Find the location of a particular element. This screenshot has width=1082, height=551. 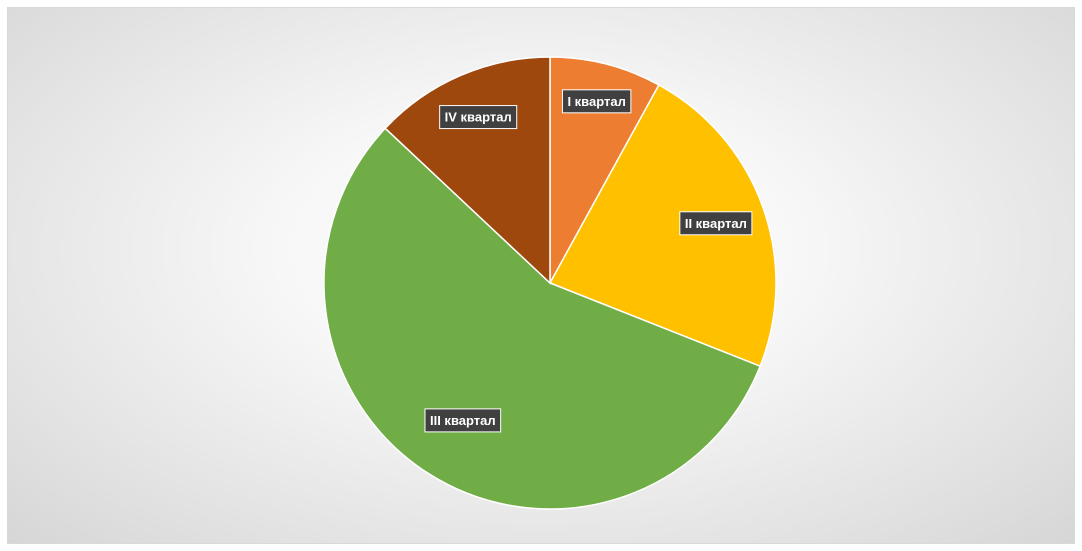

pie-slice-q2 is located at coordinates (662, 225).